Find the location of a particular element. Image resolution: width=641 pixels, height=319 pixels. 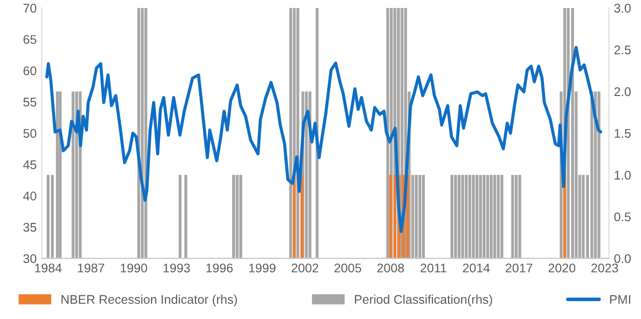

x-tick-label: 1990 is located at coordinates (134, 268).